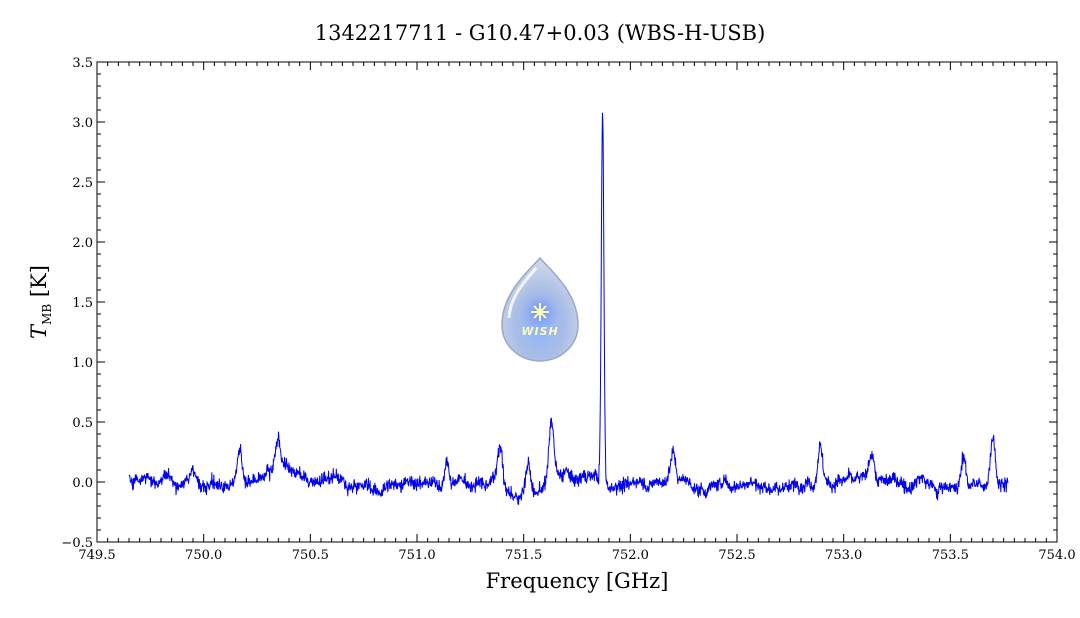 This screenshot has height=618, width=1080. Describe the element at coordinates (203, 555) in the screenshot. I see `x-tick-label: 750.0` at that location.